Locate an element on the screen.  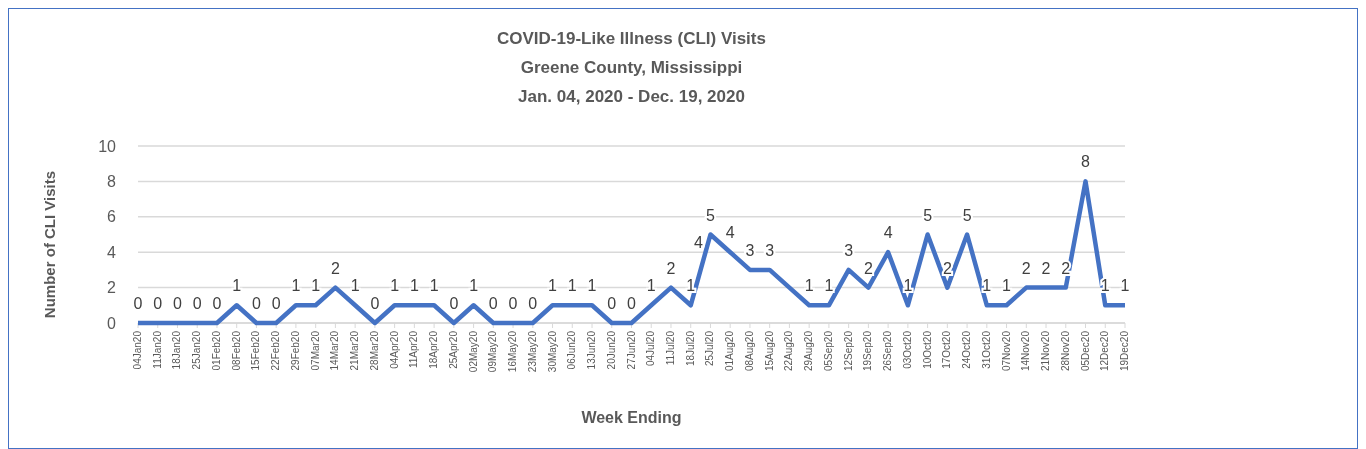
x-tick-label: 25Apr20 is located at coordinates (453, 349).